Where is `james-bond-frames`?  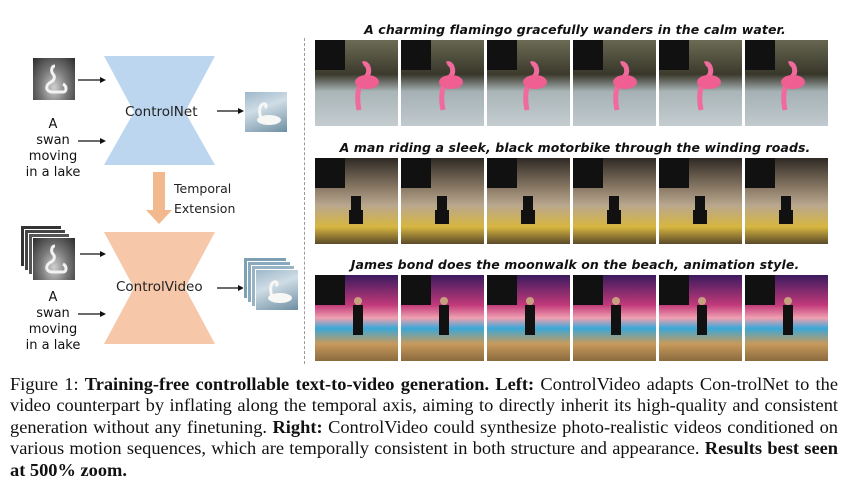 james-bond-frames is located at coordinates (571, 318).